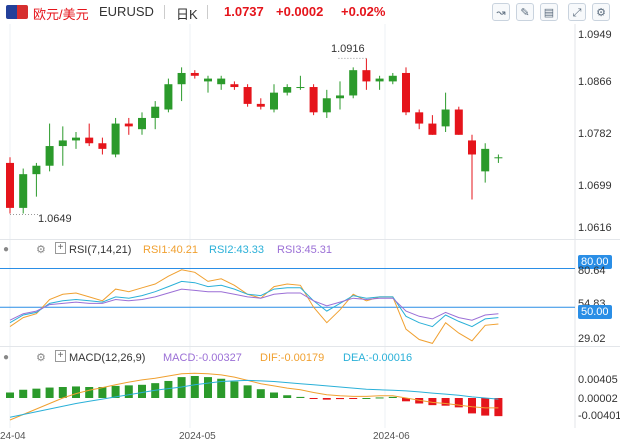  Describe the element at coordinates (577, 12) in the screenshot. I see `expand-icon: ⤢` at that location.